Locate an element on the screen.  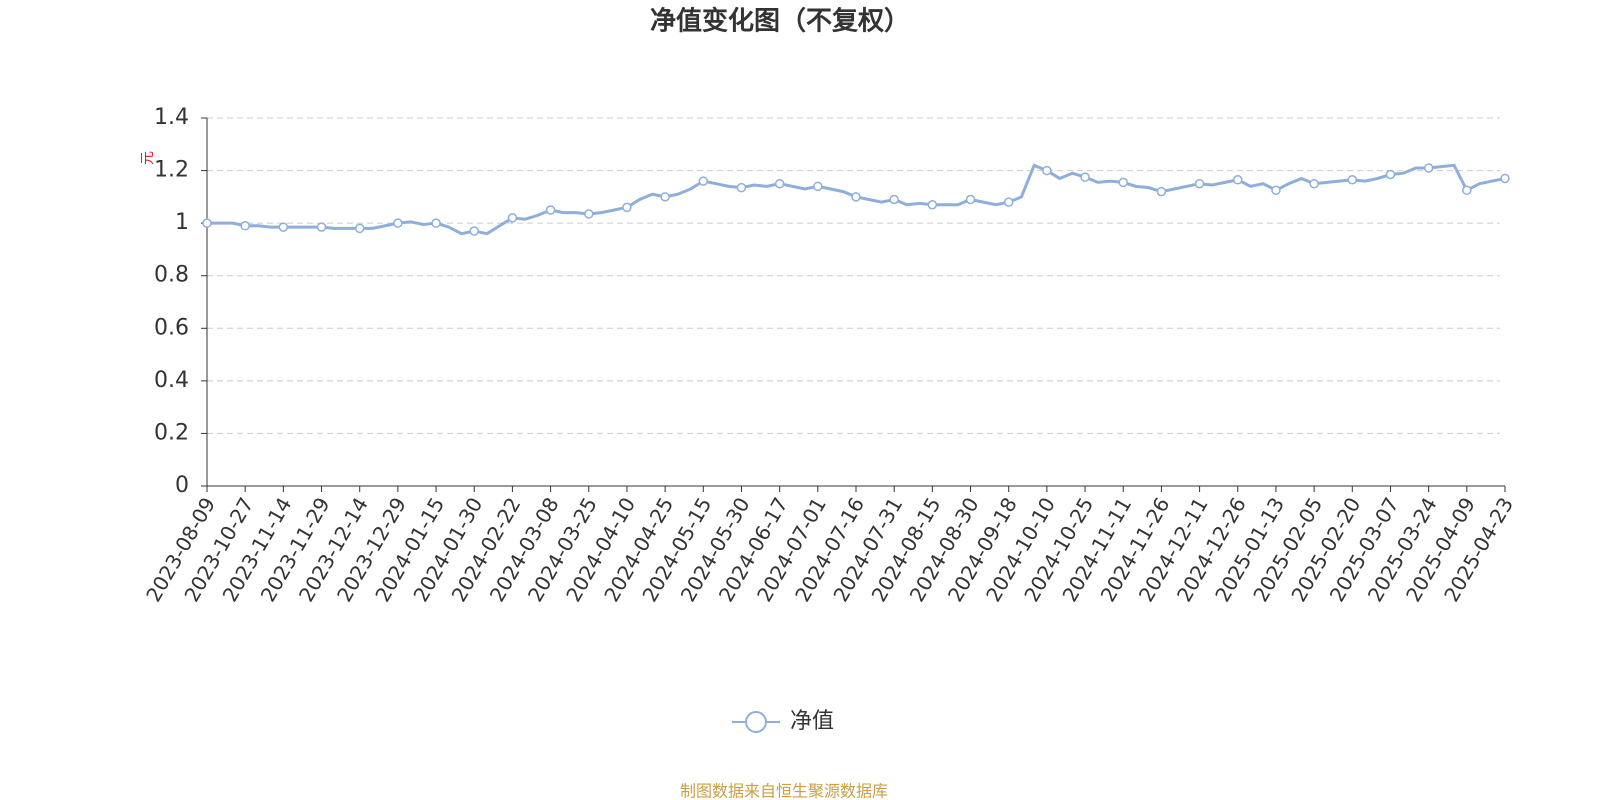
y-tick-label: 1.2 is located at coordinates (171, 170).